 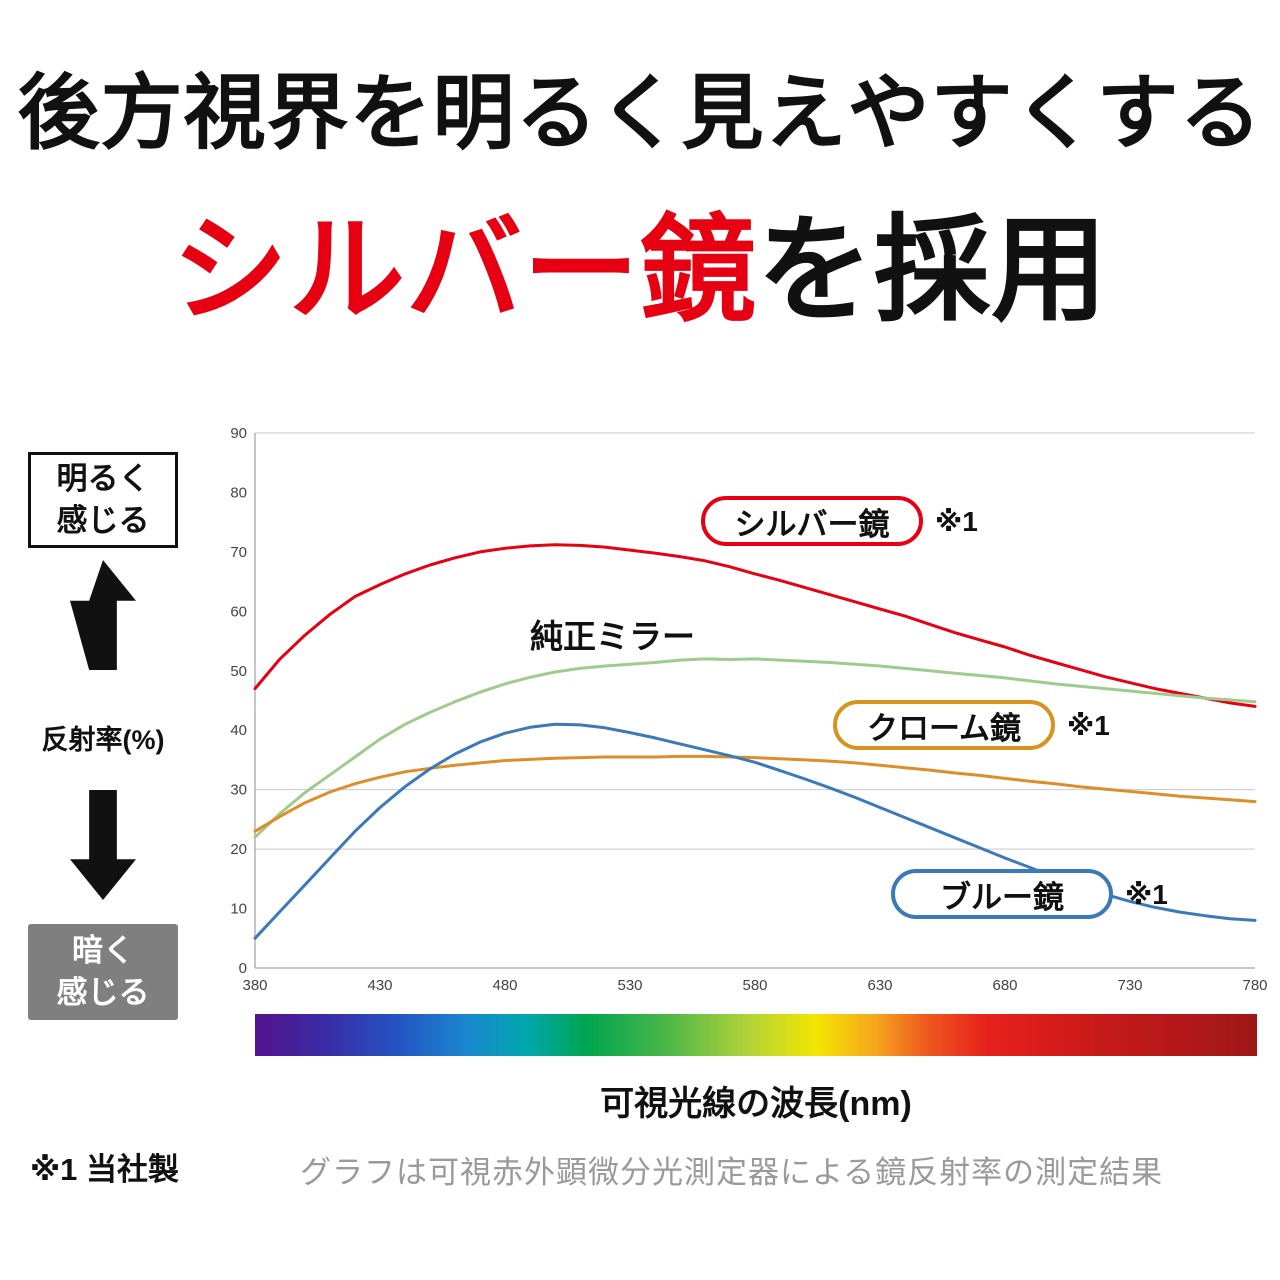 I want to click on arrow-up-icon, so click(x=103, y=615).